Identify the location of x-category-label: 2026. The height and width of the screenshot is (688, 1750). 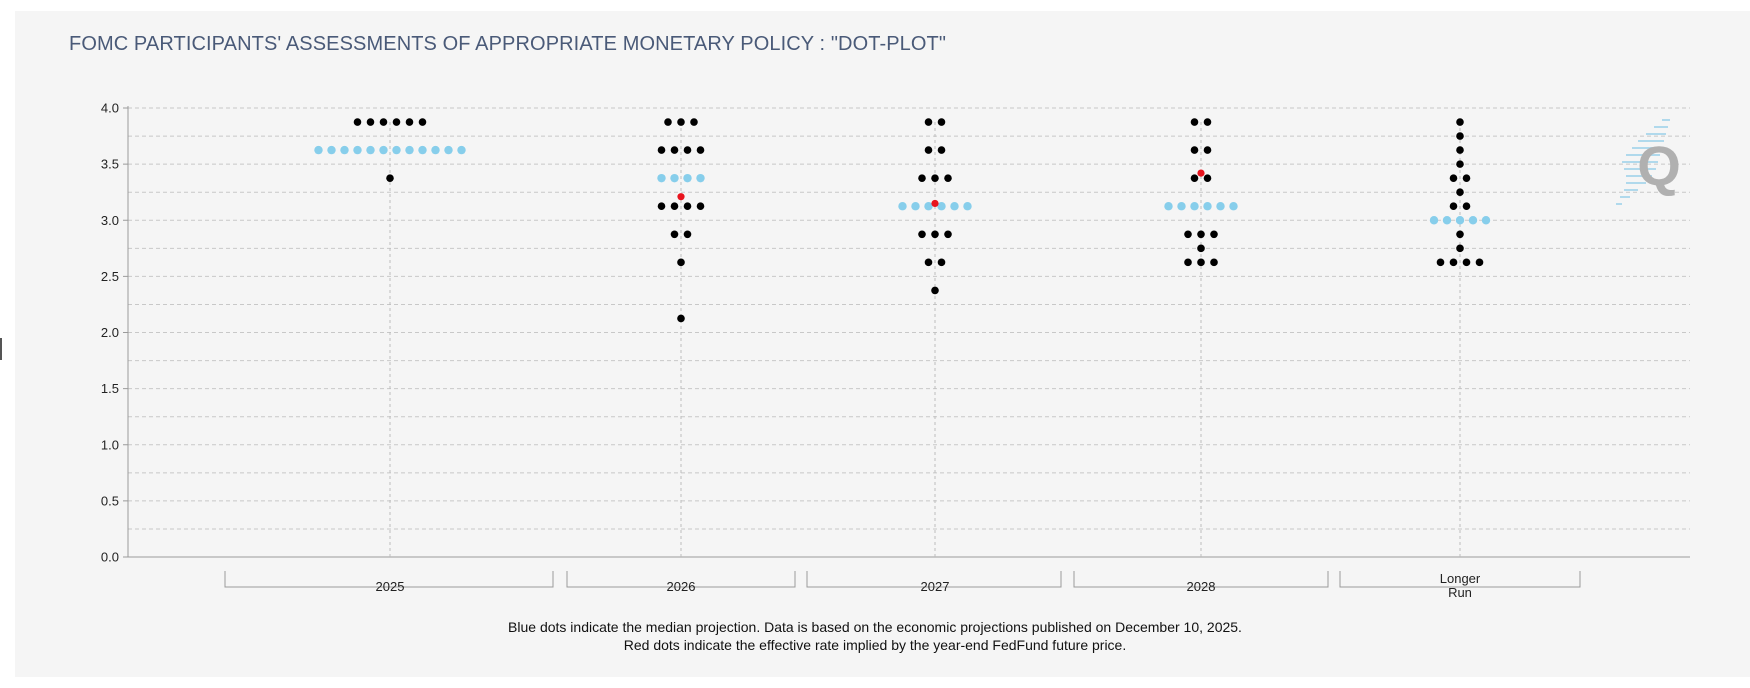
(681, 586).